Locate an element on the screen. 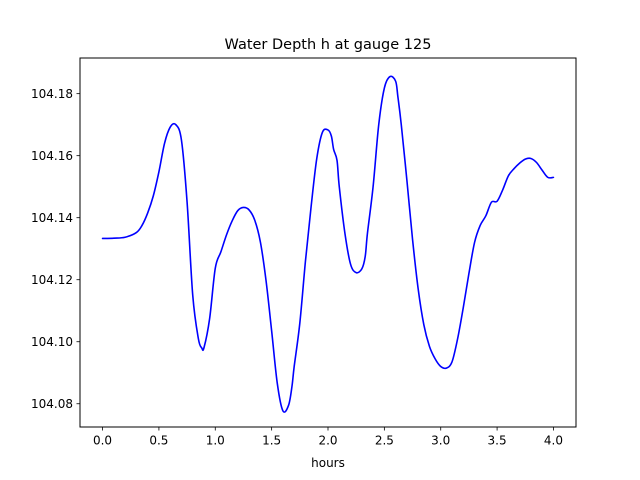 The height and width of the screenshot is (480, 640). x-axis: 0.0 0.5 1.0 1.5 2.0 2.5 3.0 3.5 4.0 is located at coordinates (328, 437).